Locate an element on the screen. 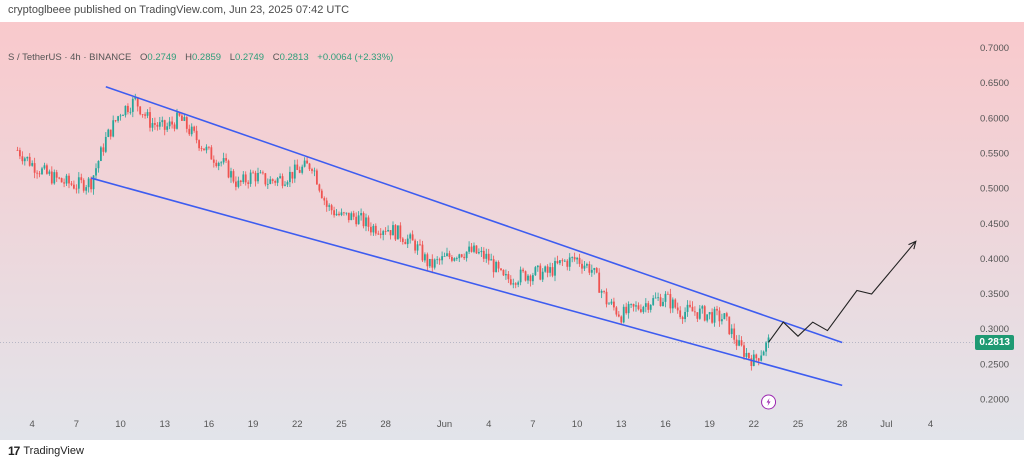 Image resolution: width=1024 pixels, height=463 pixels. tradingview-logo: 17 TradingView is located at coordinates (46, 451).